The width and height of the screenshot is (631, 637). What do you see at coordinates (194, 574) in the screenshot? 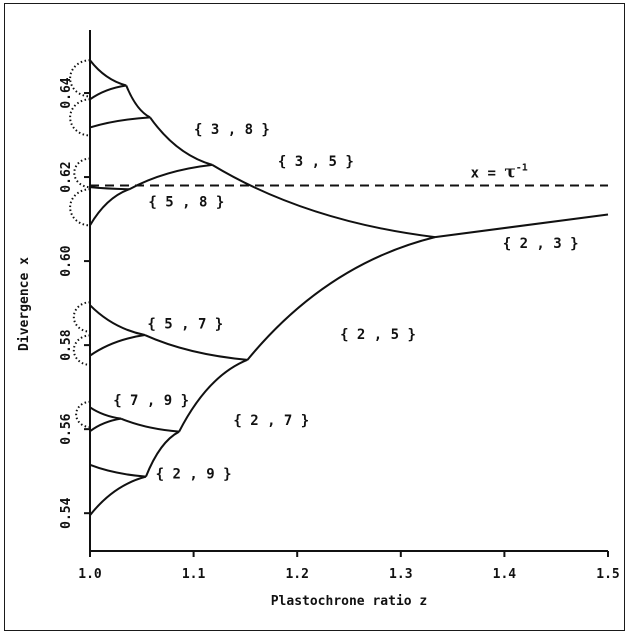
I see `x-tick-label: 1.1` at bounding box center [194, 574].